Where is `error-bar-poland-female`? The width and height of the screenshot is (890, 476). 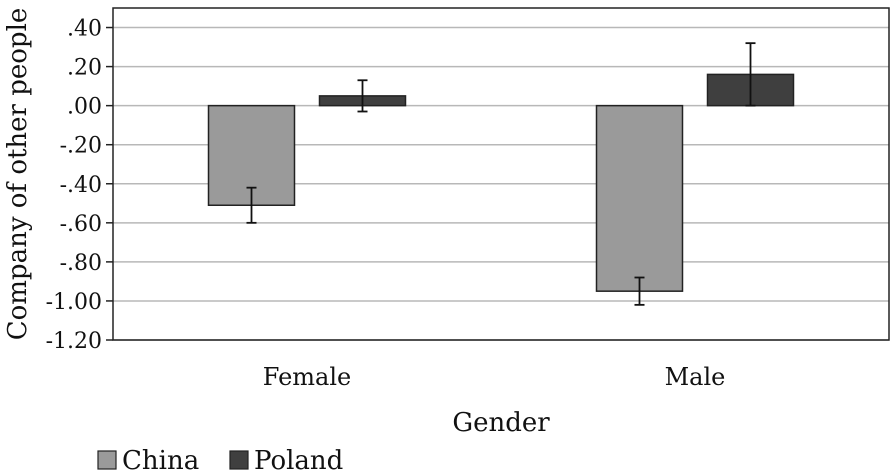 error-bar-poland-female is located at coordinates (362, 96).